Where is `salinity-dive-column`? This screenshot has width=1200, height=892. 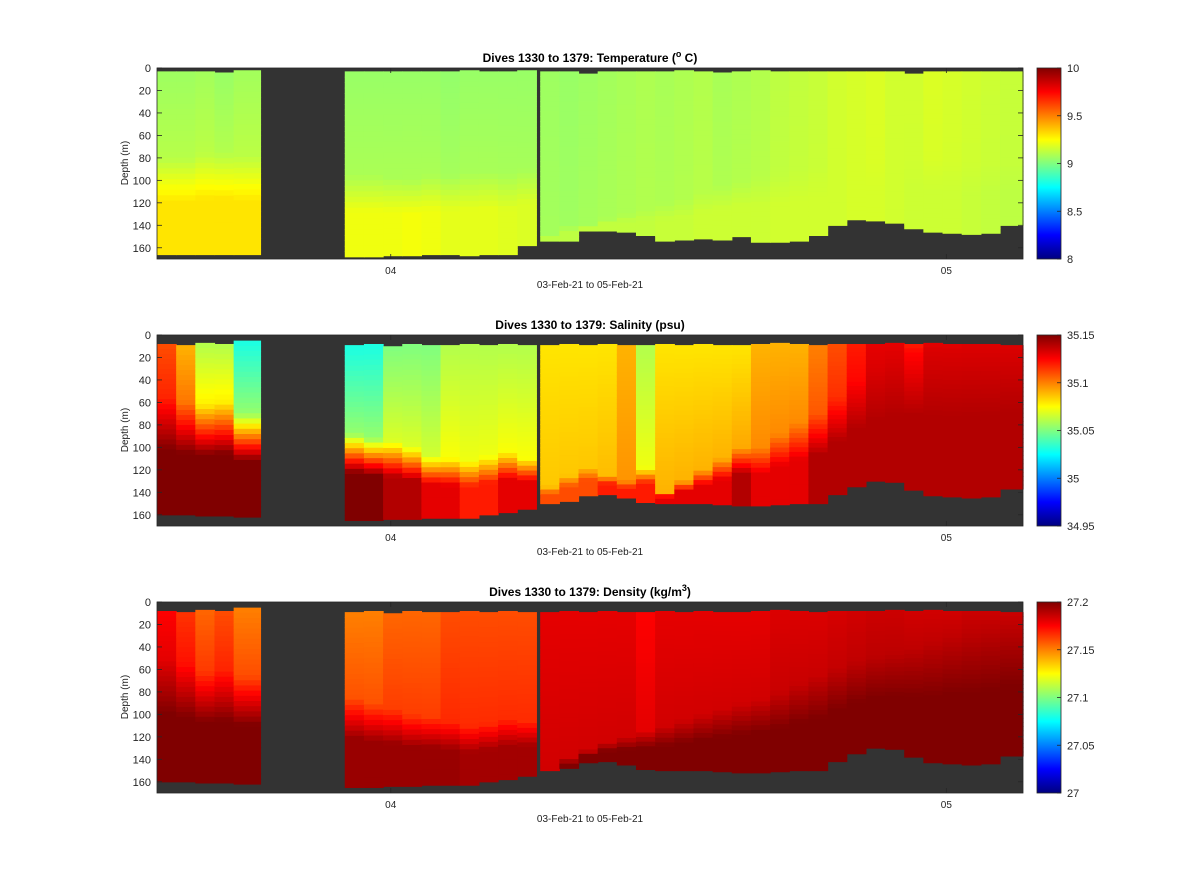 salinity-dive-column is located at coordinates (569, 422).